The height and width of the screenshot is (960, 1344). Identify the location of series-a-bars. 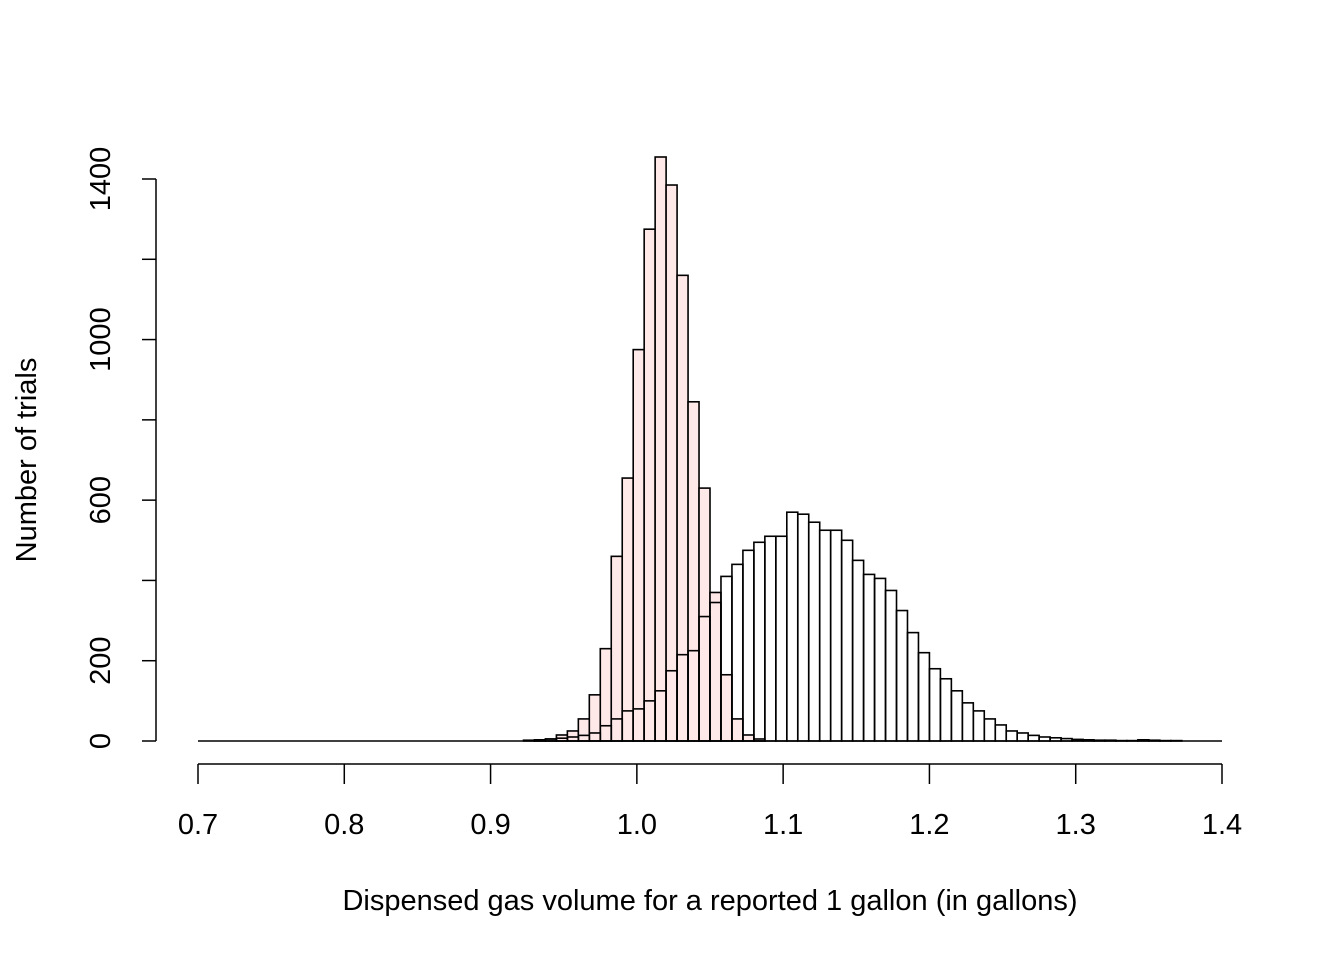
(649, 449).